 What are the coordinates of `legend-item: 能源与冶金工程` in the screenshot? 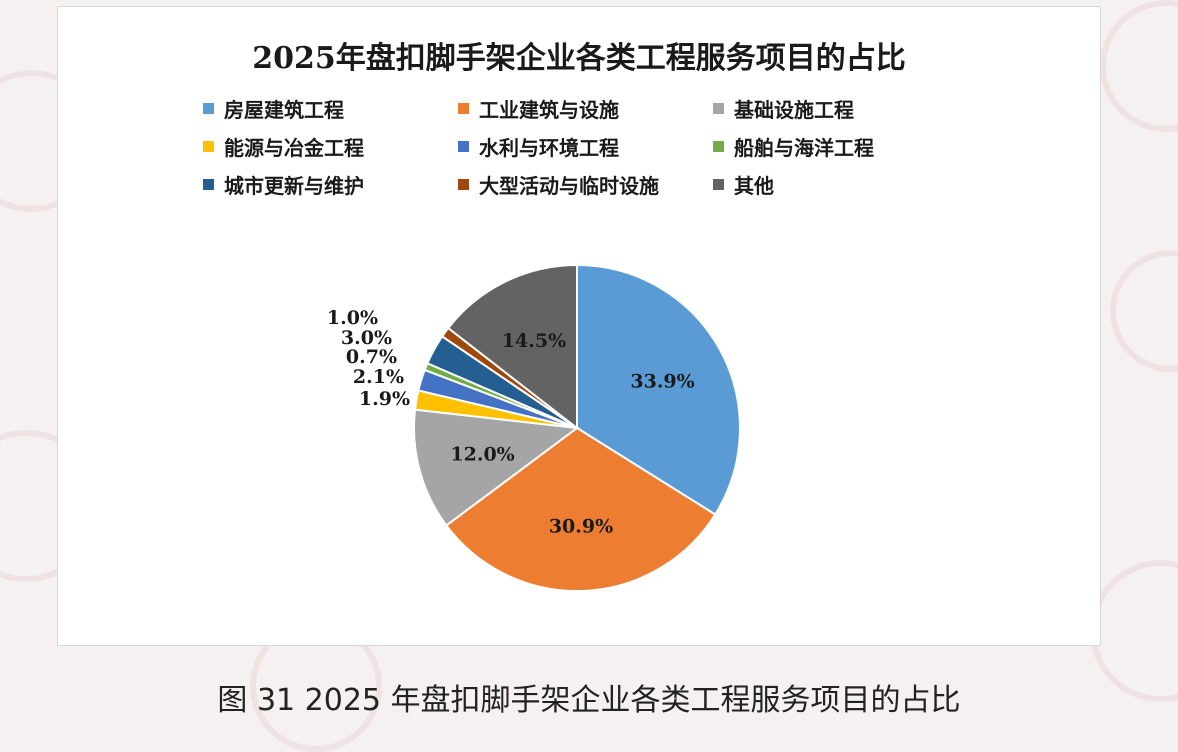 It's located at (330, 146).